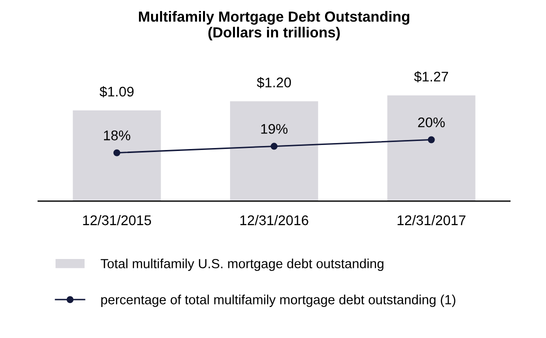 This screenshot has height=338, width=546. I want to click on data-label: 19%, so click(274, 129).